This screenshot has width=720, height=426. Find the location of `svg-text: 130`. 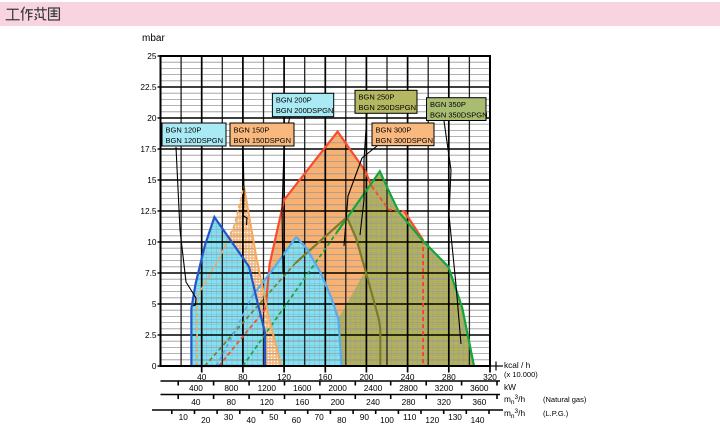

svg-text: 130 is located at coordinates (455, 417).